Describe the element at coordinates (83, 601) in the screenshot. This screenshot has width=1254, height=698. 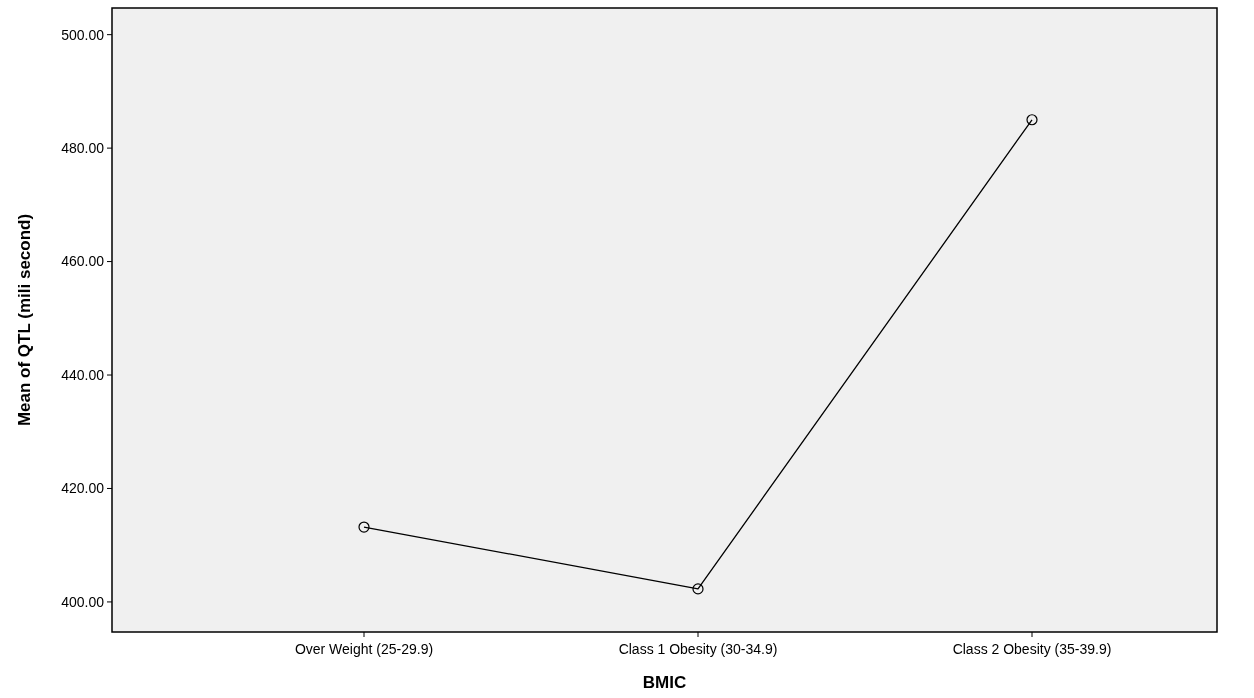
I see `y-tick-label: 400.00` at that location.